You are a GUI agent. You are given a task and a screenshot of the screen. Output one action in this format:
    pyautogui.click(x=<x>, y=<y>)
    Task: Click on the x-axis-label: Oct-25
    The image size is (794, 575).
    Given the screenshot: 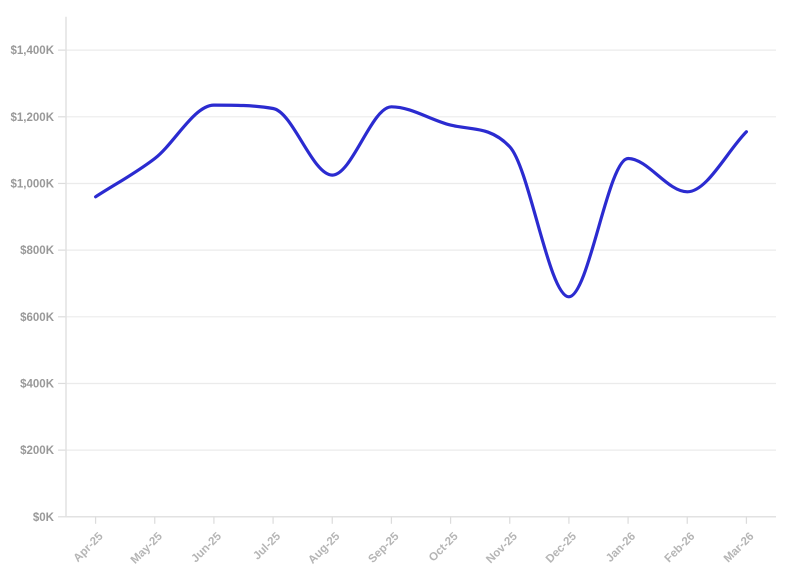 What is the action you would take?
    pyautogui.click(x=444, y=547)
    